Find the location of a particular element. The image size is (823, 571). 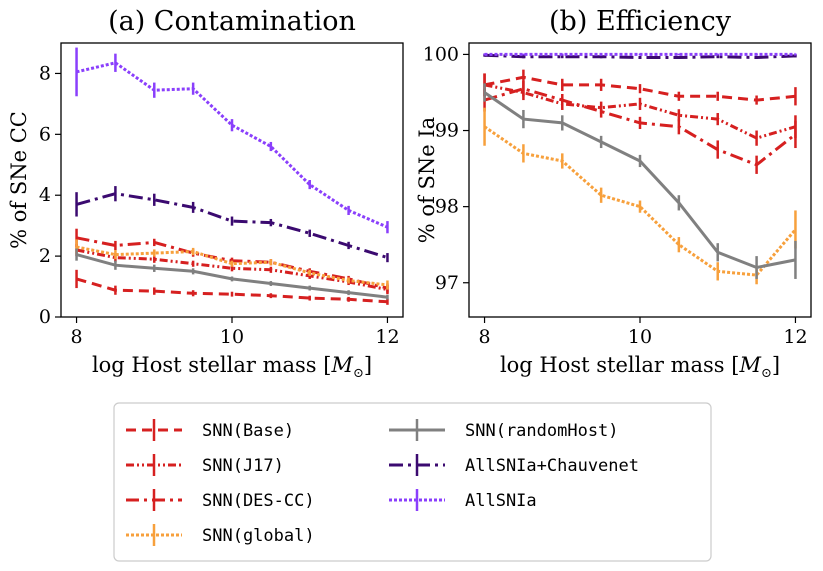

legend-entry-snn-base: SNN(Base) is located at coordinates (210, 430).